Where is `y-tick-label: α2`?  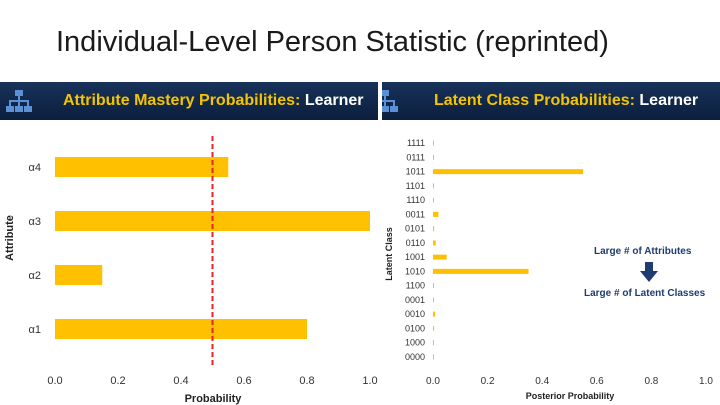 y-tick-label: α2 is located at coordinates (35, 276).